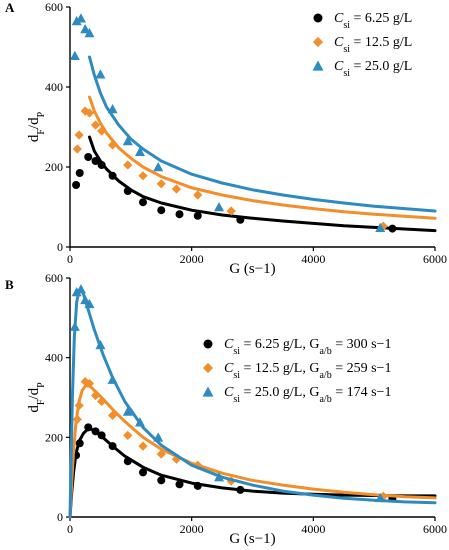 This screenshot has height=550, width=449. Describe the element at coordinates (41, 114) in the screenshot. I see `y-label-subscript: P` at that location.